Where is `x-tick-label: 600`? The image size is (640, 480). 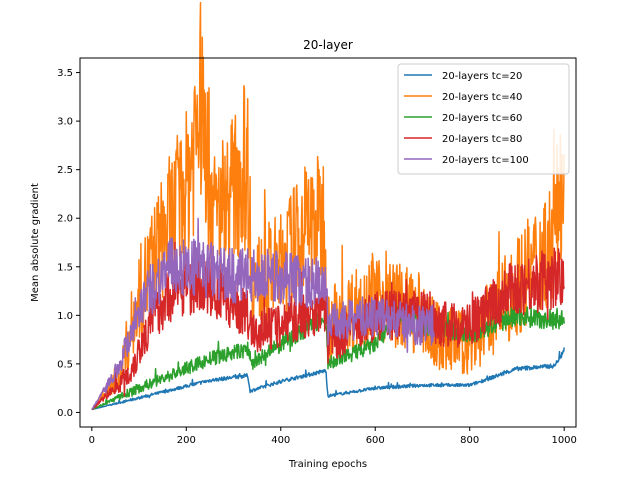 x-tick-label: 600 is located at coordinates (375, 440).